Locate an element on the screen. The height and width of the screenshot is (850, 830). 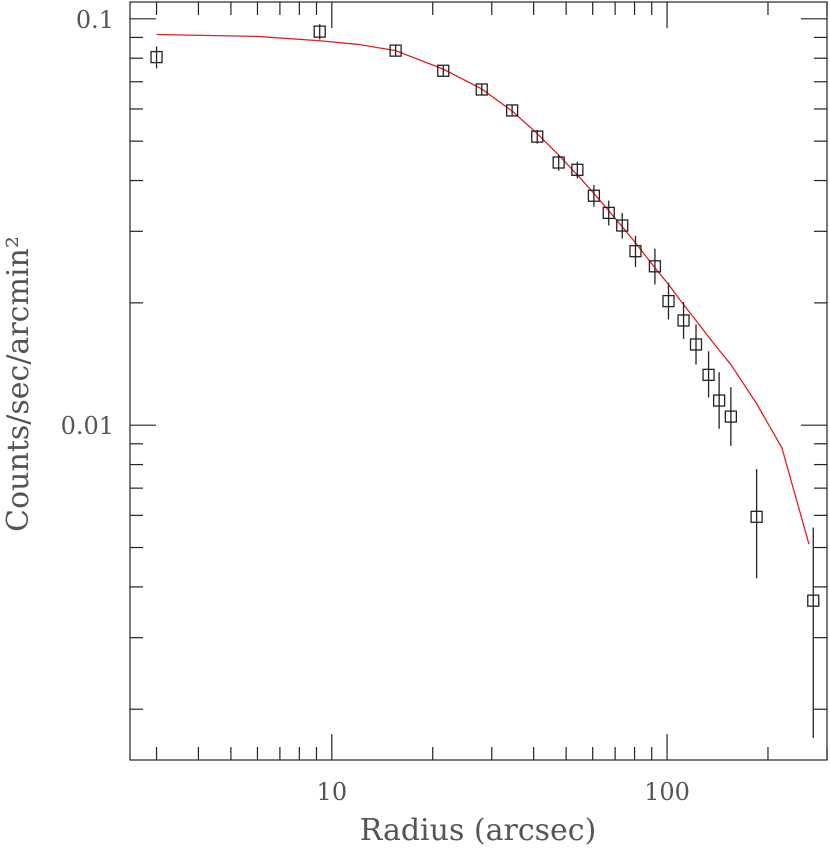
x-axis-label: Radius (arcsec) is located at coordinates (478, 830).